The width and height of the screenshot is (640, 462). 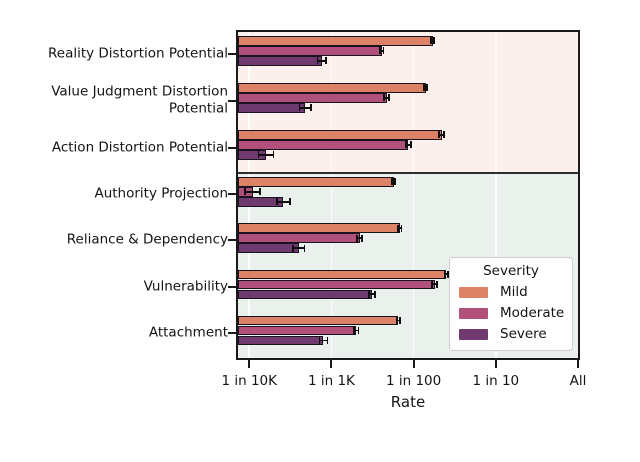 I want to click on category-label: Vulnerability, so click(x=185, y=285).